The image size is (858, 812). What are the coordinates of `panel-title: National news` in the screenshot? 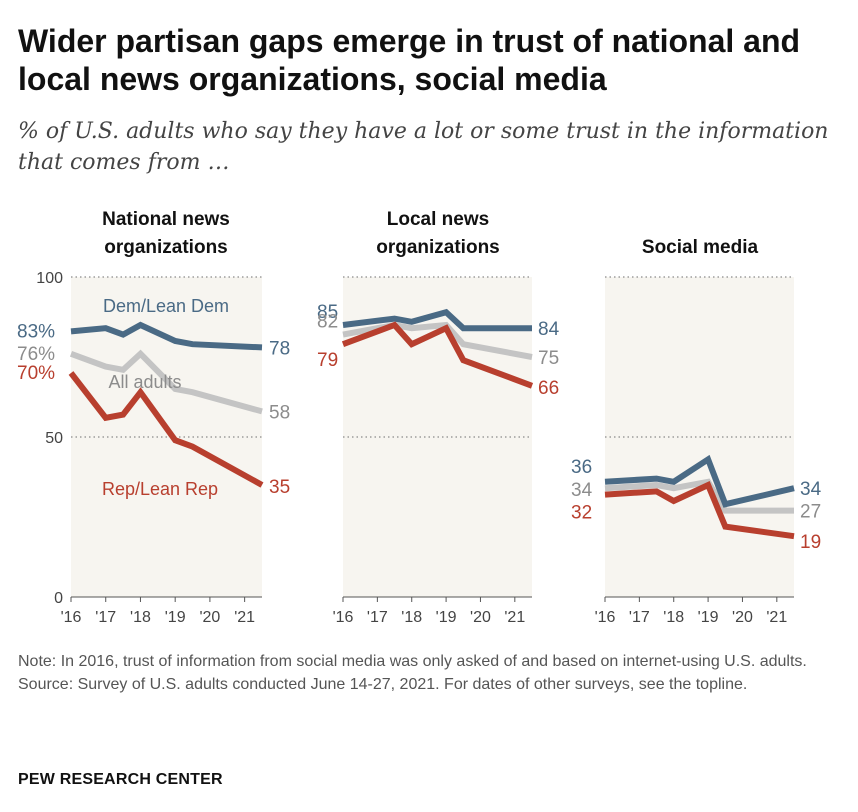 It's located at (166, 219).